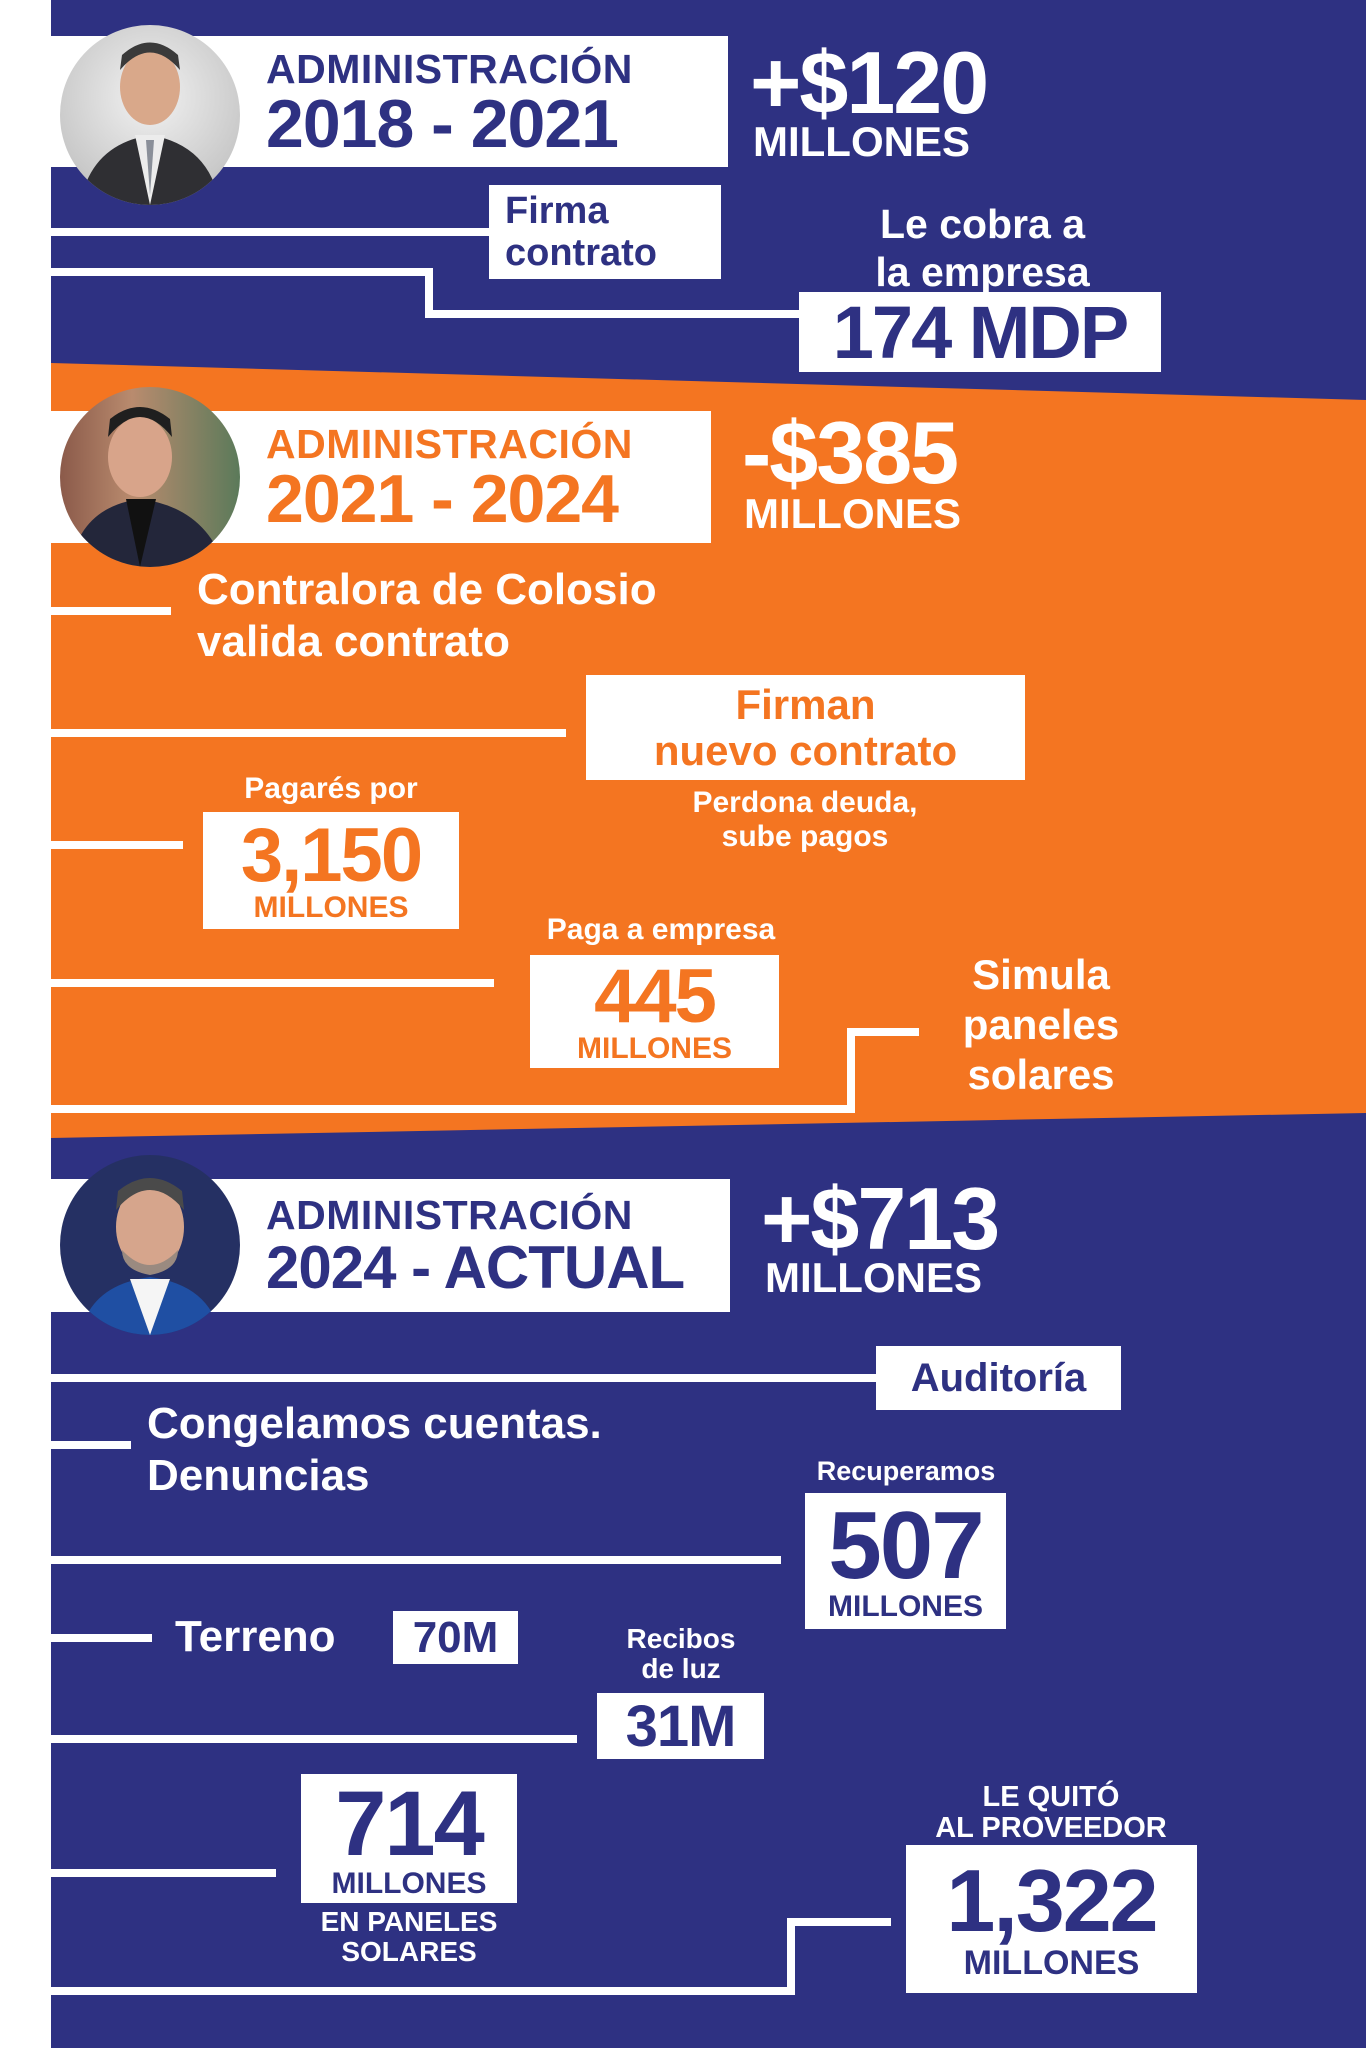 The width and height of the screenshot is (1366, 2048). Describe the element at coordinates (331, 788) in the screenshot. I see `pagares-label: Pagarés por` at that location.